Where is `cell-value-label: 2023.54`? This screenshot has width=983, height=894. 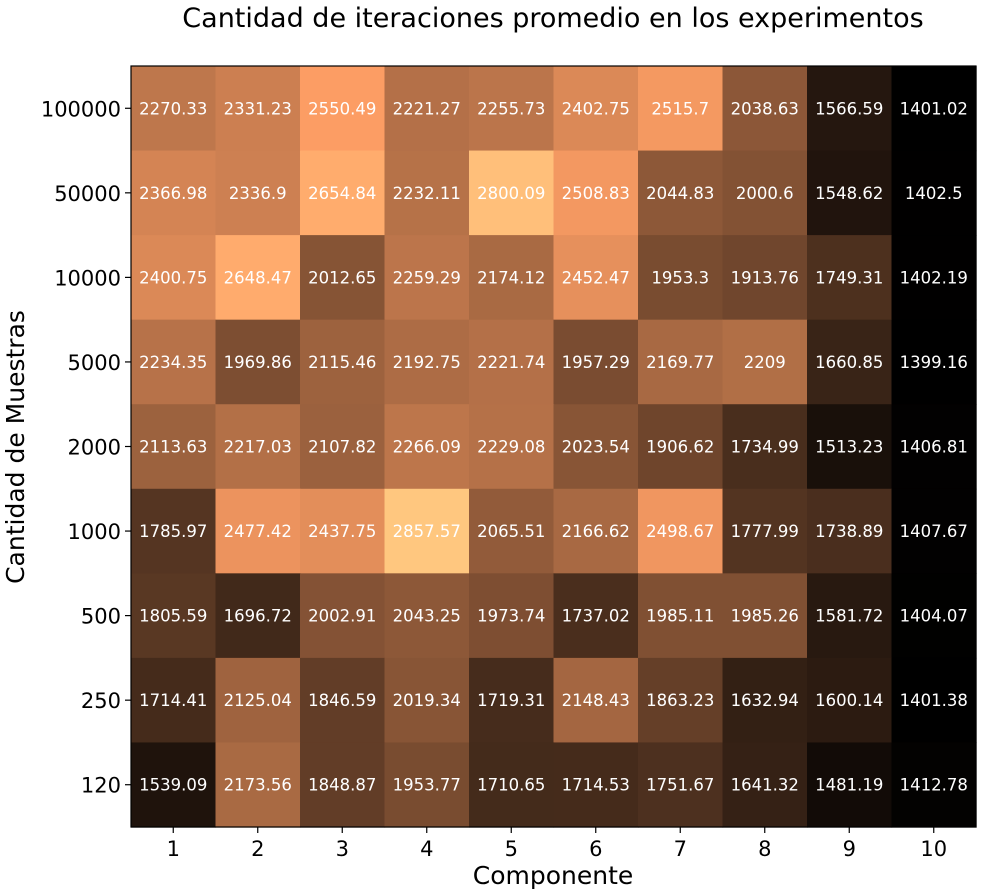
cell-value-label: 2023.54 is located at coordinates (596, 447).